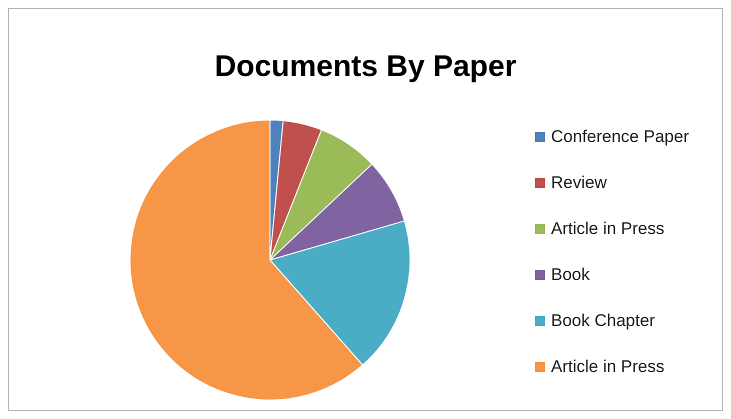 This screenshot has height=419, width=731. Describe the element at coordinates (620, 136) in the screenshot. I see `legend-label: Conference Paper` at that location.